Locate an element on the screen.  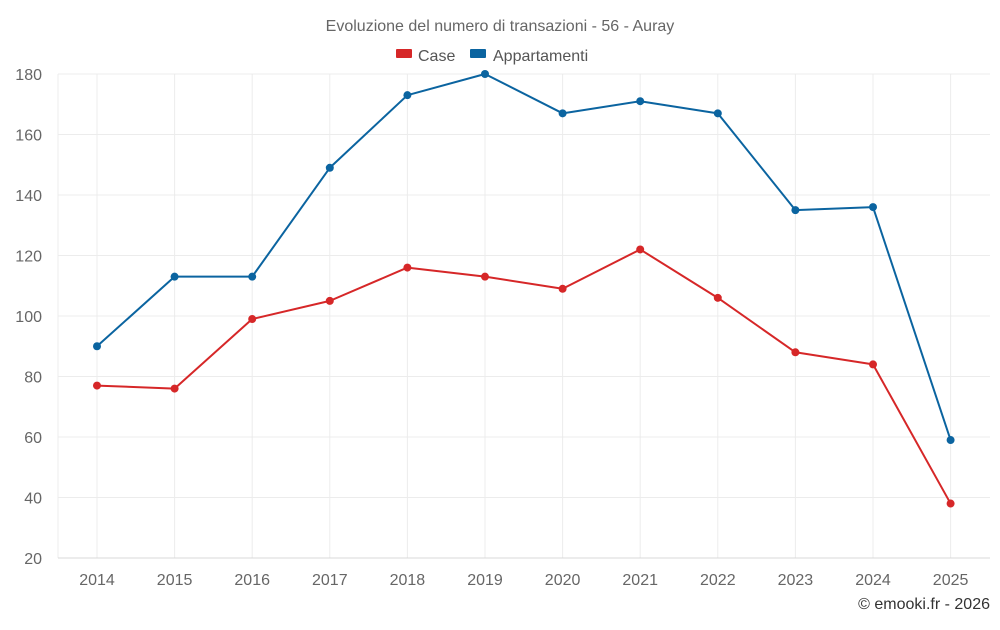
x-tick-label: 2025 is located at coordinates (951, 580).